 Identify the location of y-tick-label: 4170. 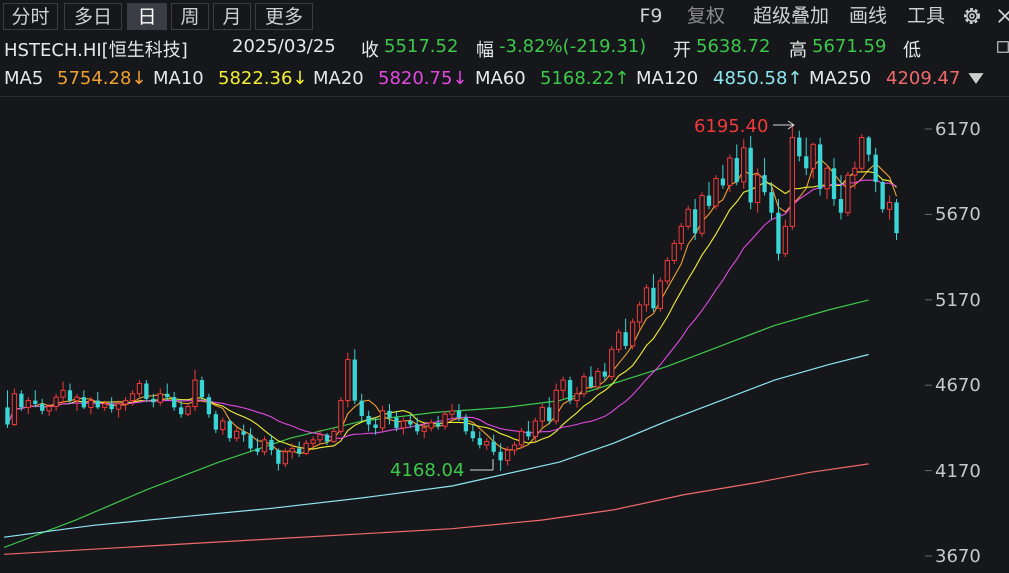
(958, 471).